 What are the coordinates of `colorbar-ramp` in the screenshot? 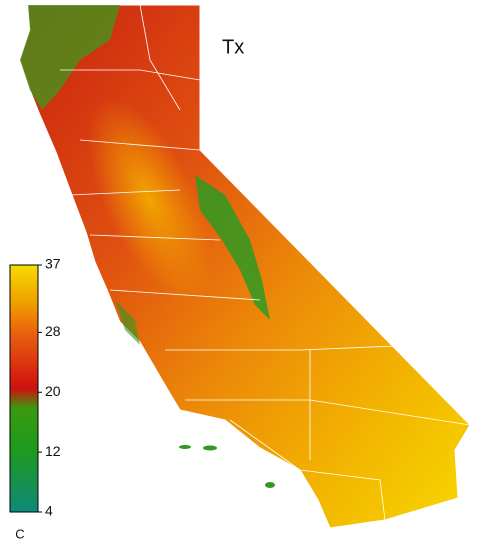 It's located at (24, 388).